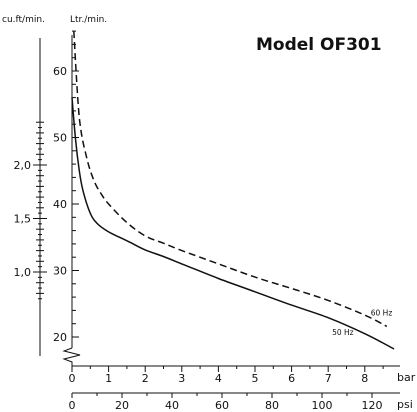 This screenshot has height=412, width=417. I want to click on psi-tick-label: 100, so click(322, 405).